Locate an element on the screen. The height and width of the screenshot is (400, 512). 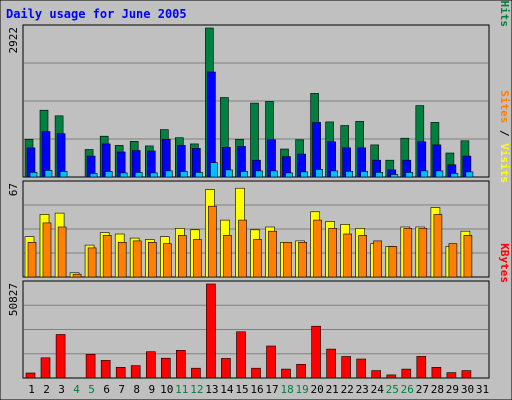
x-tick-label: 17 is located at coordinates (271, 389).